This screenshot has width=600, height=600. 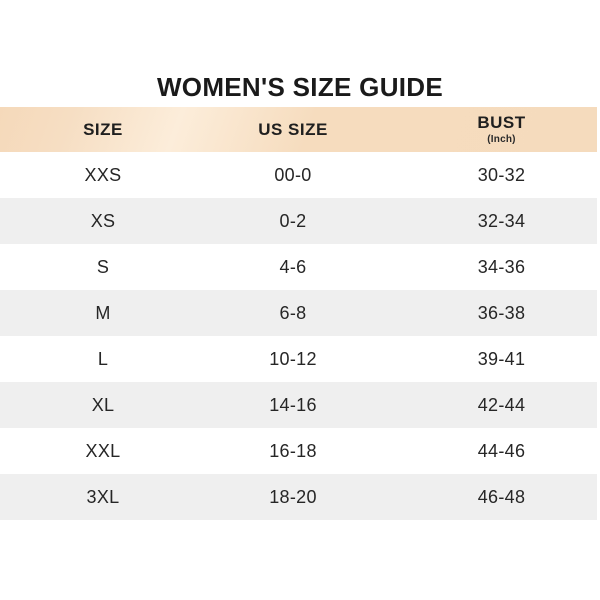 What do you see at coordinates (300, 87) in the screenshot?
I see `page-title: WOMEN'S SIZE GUIDE` at bounding box center [300, 87].